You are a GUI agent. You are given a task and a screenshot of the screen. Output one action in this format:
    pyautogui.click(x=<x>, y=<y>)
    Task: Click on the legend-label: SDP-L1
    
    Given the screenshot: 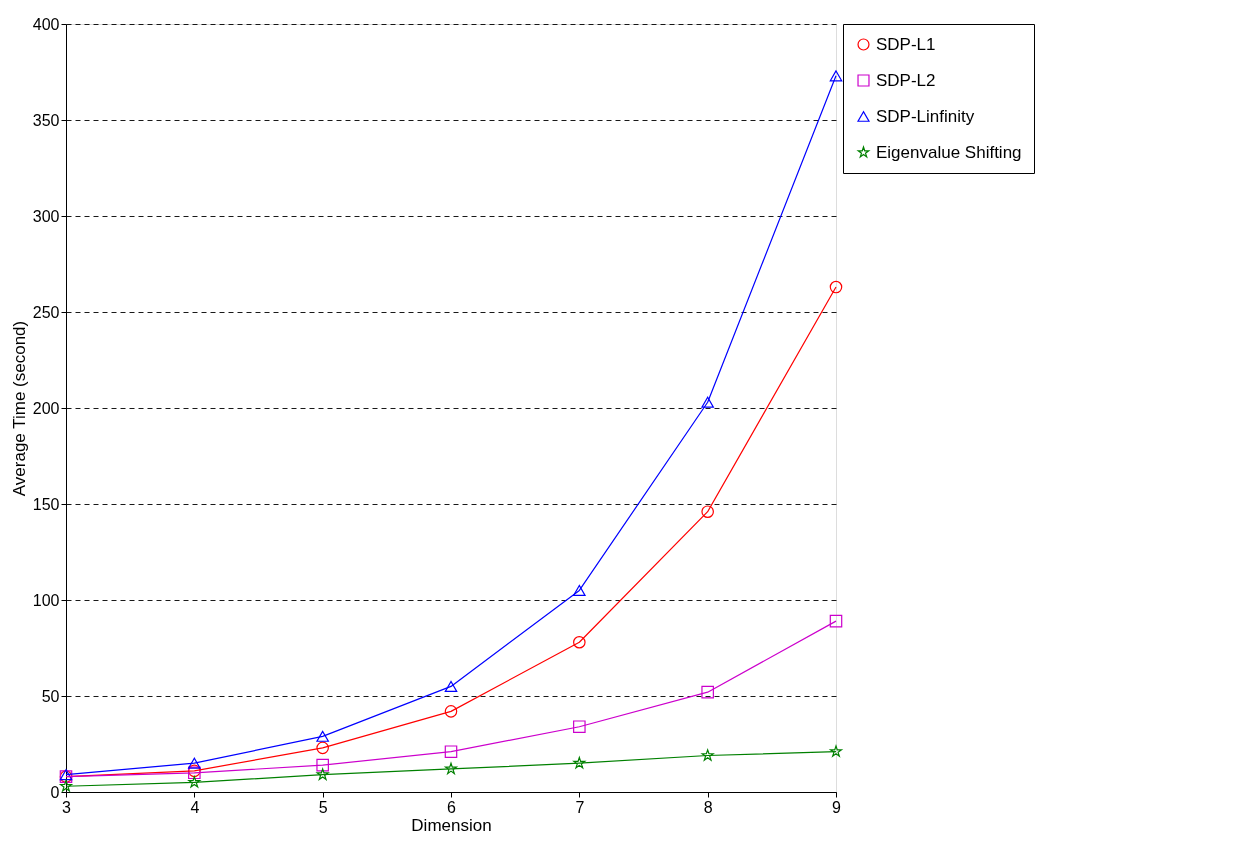 What is the action you would take?
    pyautogui.click(x=906, y=44)
    